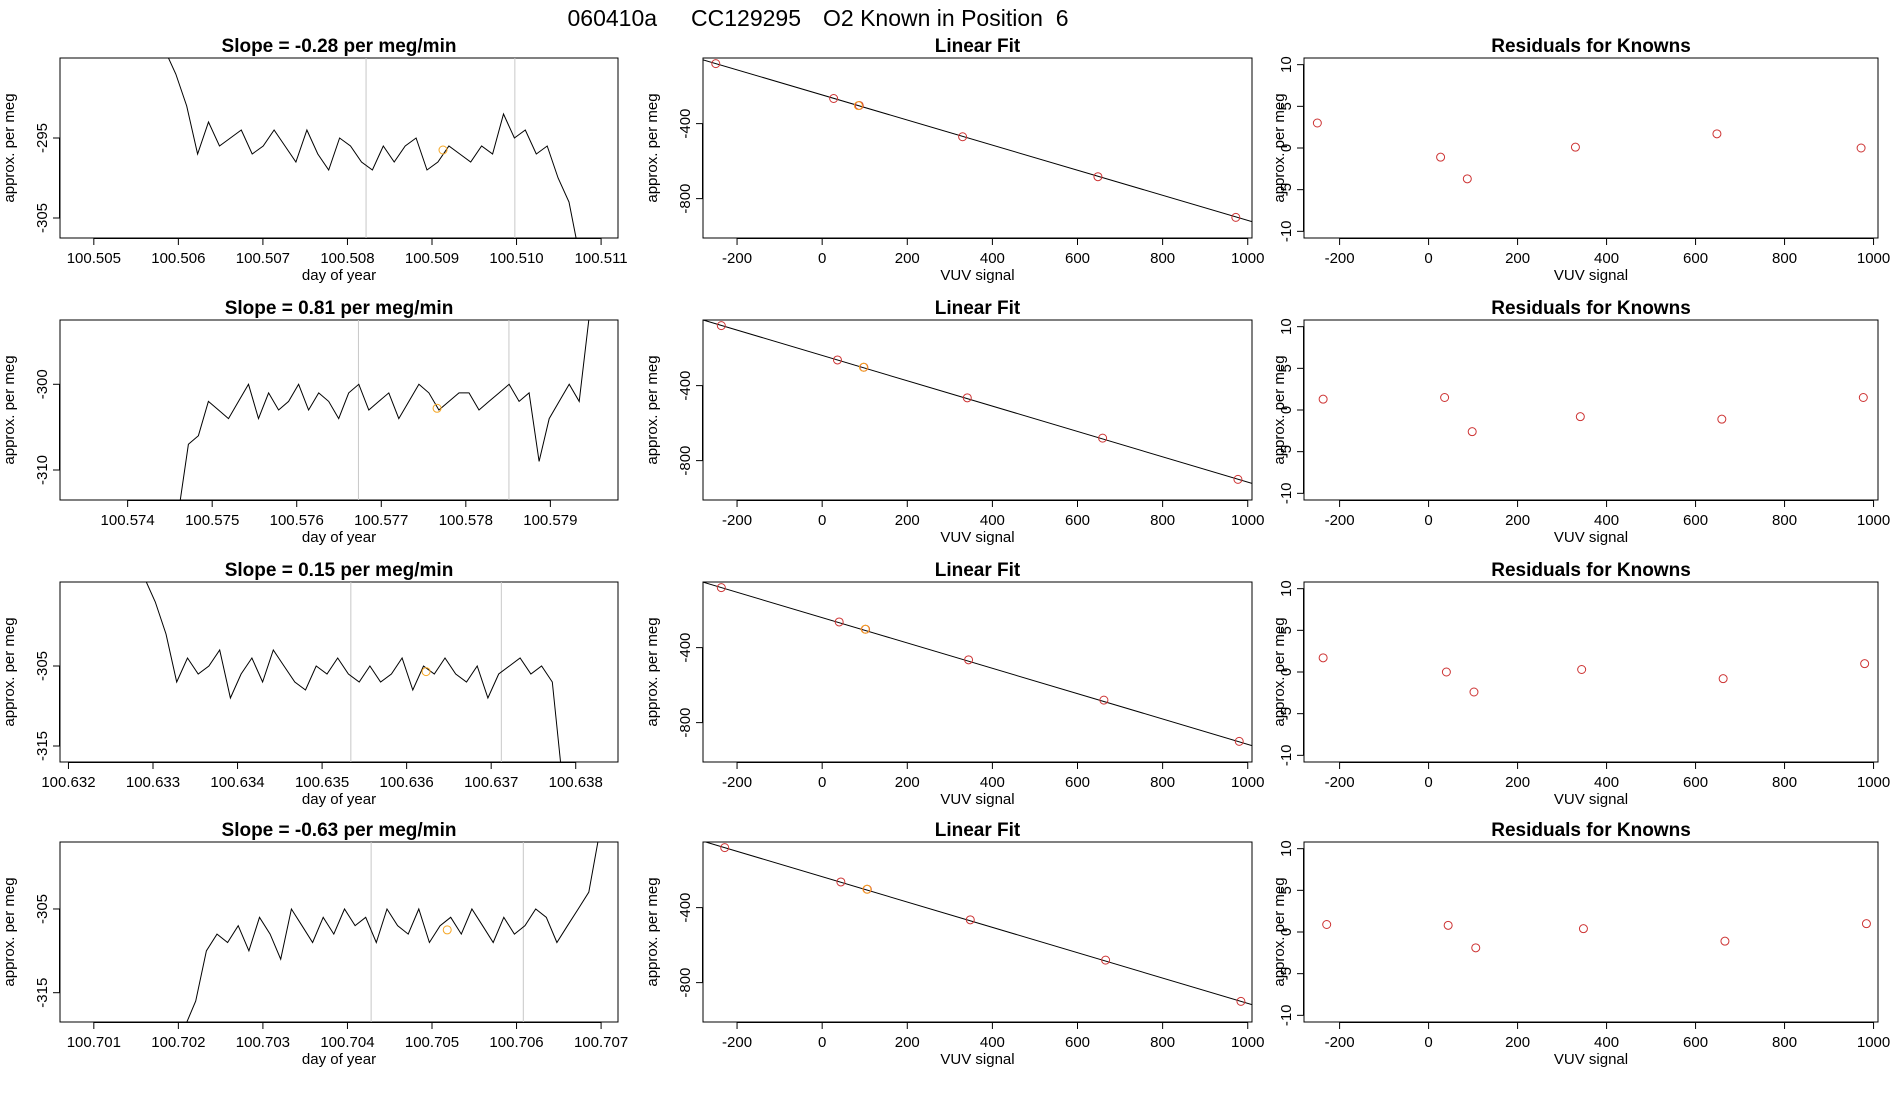 The height and width of the screenshot is (1100, 1900). What do you see at coordinates (237, 782) in the screenshot?
I see `x-tick-label: 100.634` at bounding box center [237, 782].